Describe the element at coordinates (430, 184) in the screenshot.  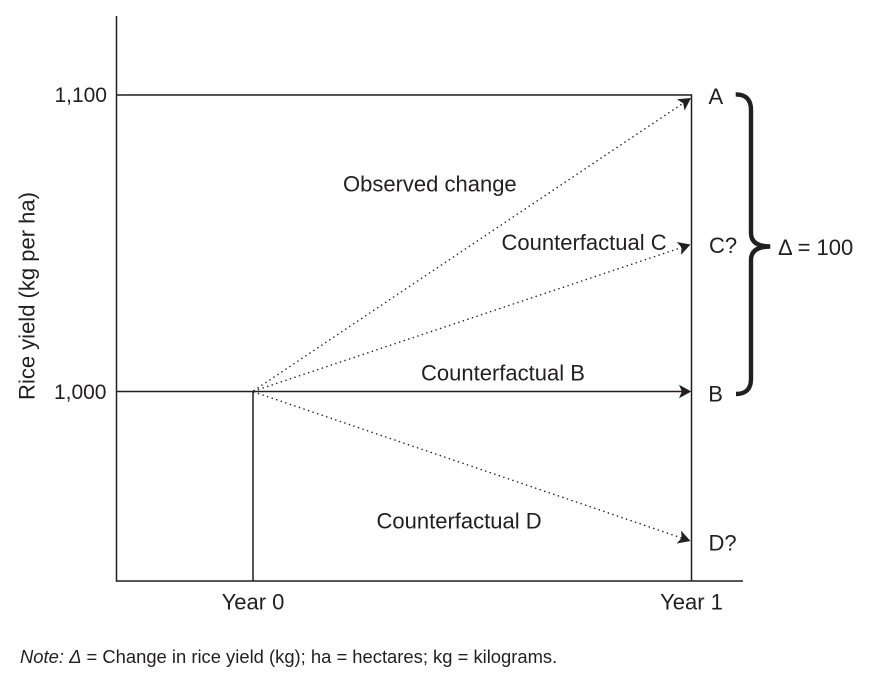
I see `svg-text: Observed change` at that location.